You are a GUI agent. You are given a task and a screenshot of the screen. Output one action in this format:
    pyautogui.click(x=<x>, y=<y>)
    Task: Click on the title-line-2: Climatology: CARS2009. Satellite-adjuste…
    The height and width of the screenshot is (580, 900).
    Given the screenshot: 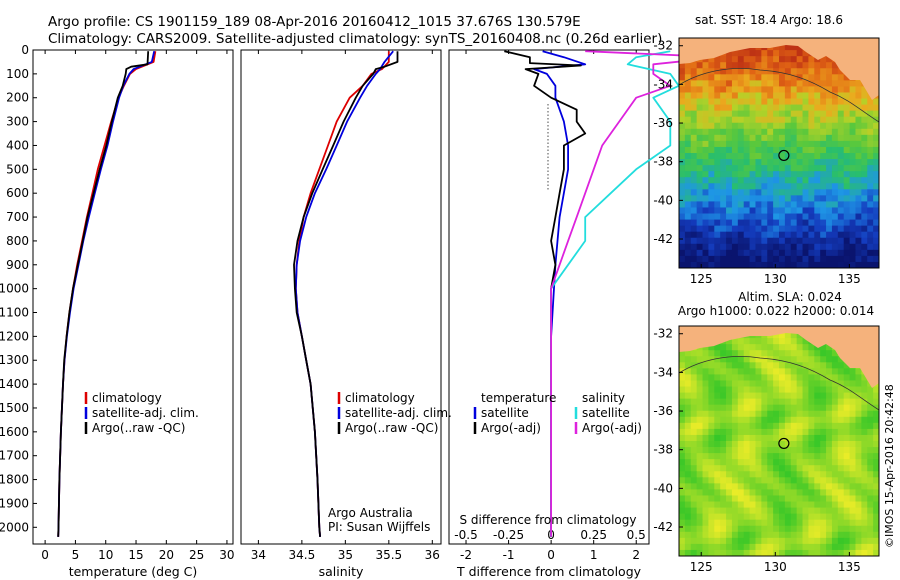 What is the action you would take?
    pyautogui.click(x=355, y=39)
    